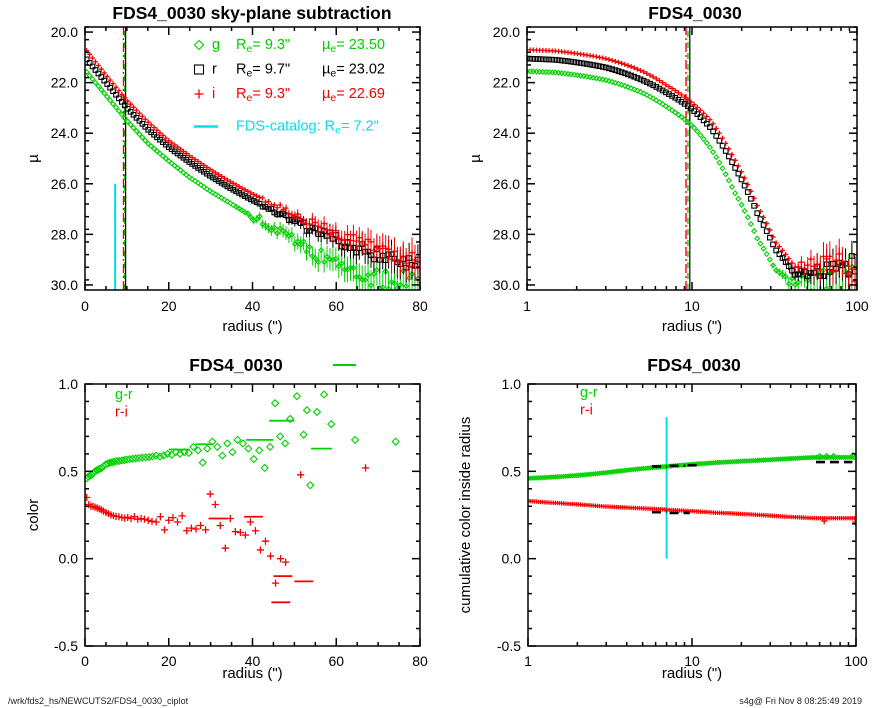 The image size is (885, 708). I want to click on series-g-r, so click(242, 440).